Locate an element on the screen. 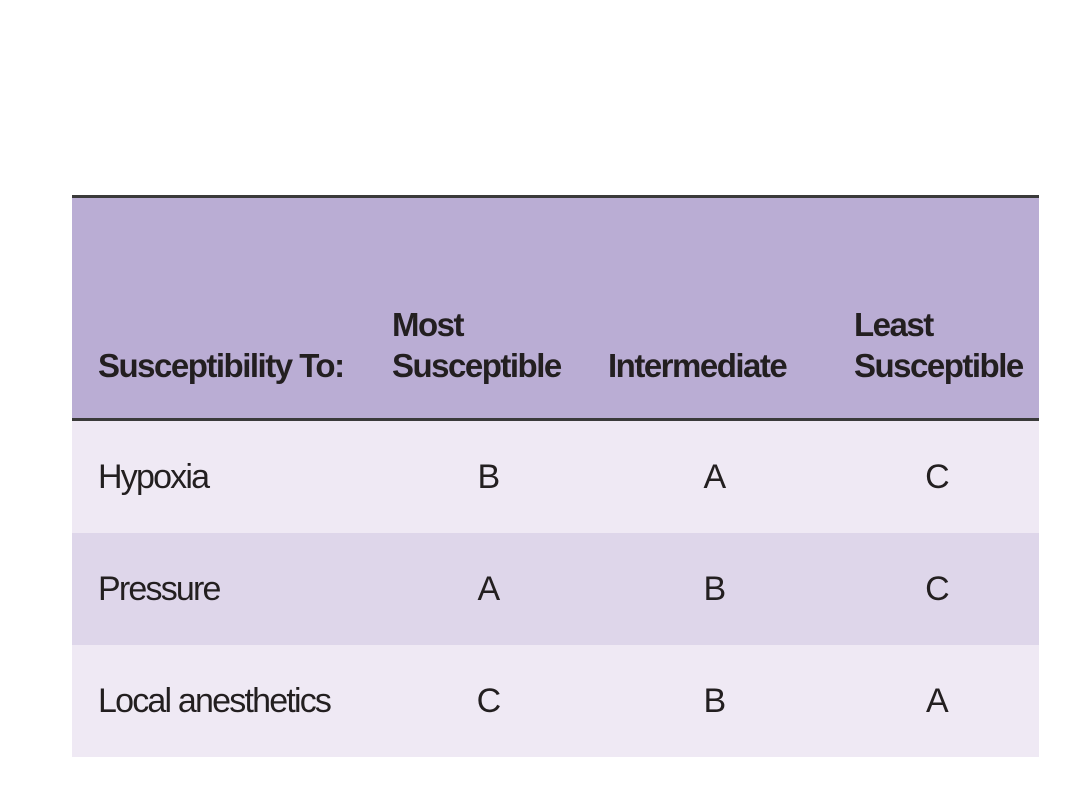 This screenshot has height=810, width=1080. row-label: Pressure is located at coordinates (159, 588).